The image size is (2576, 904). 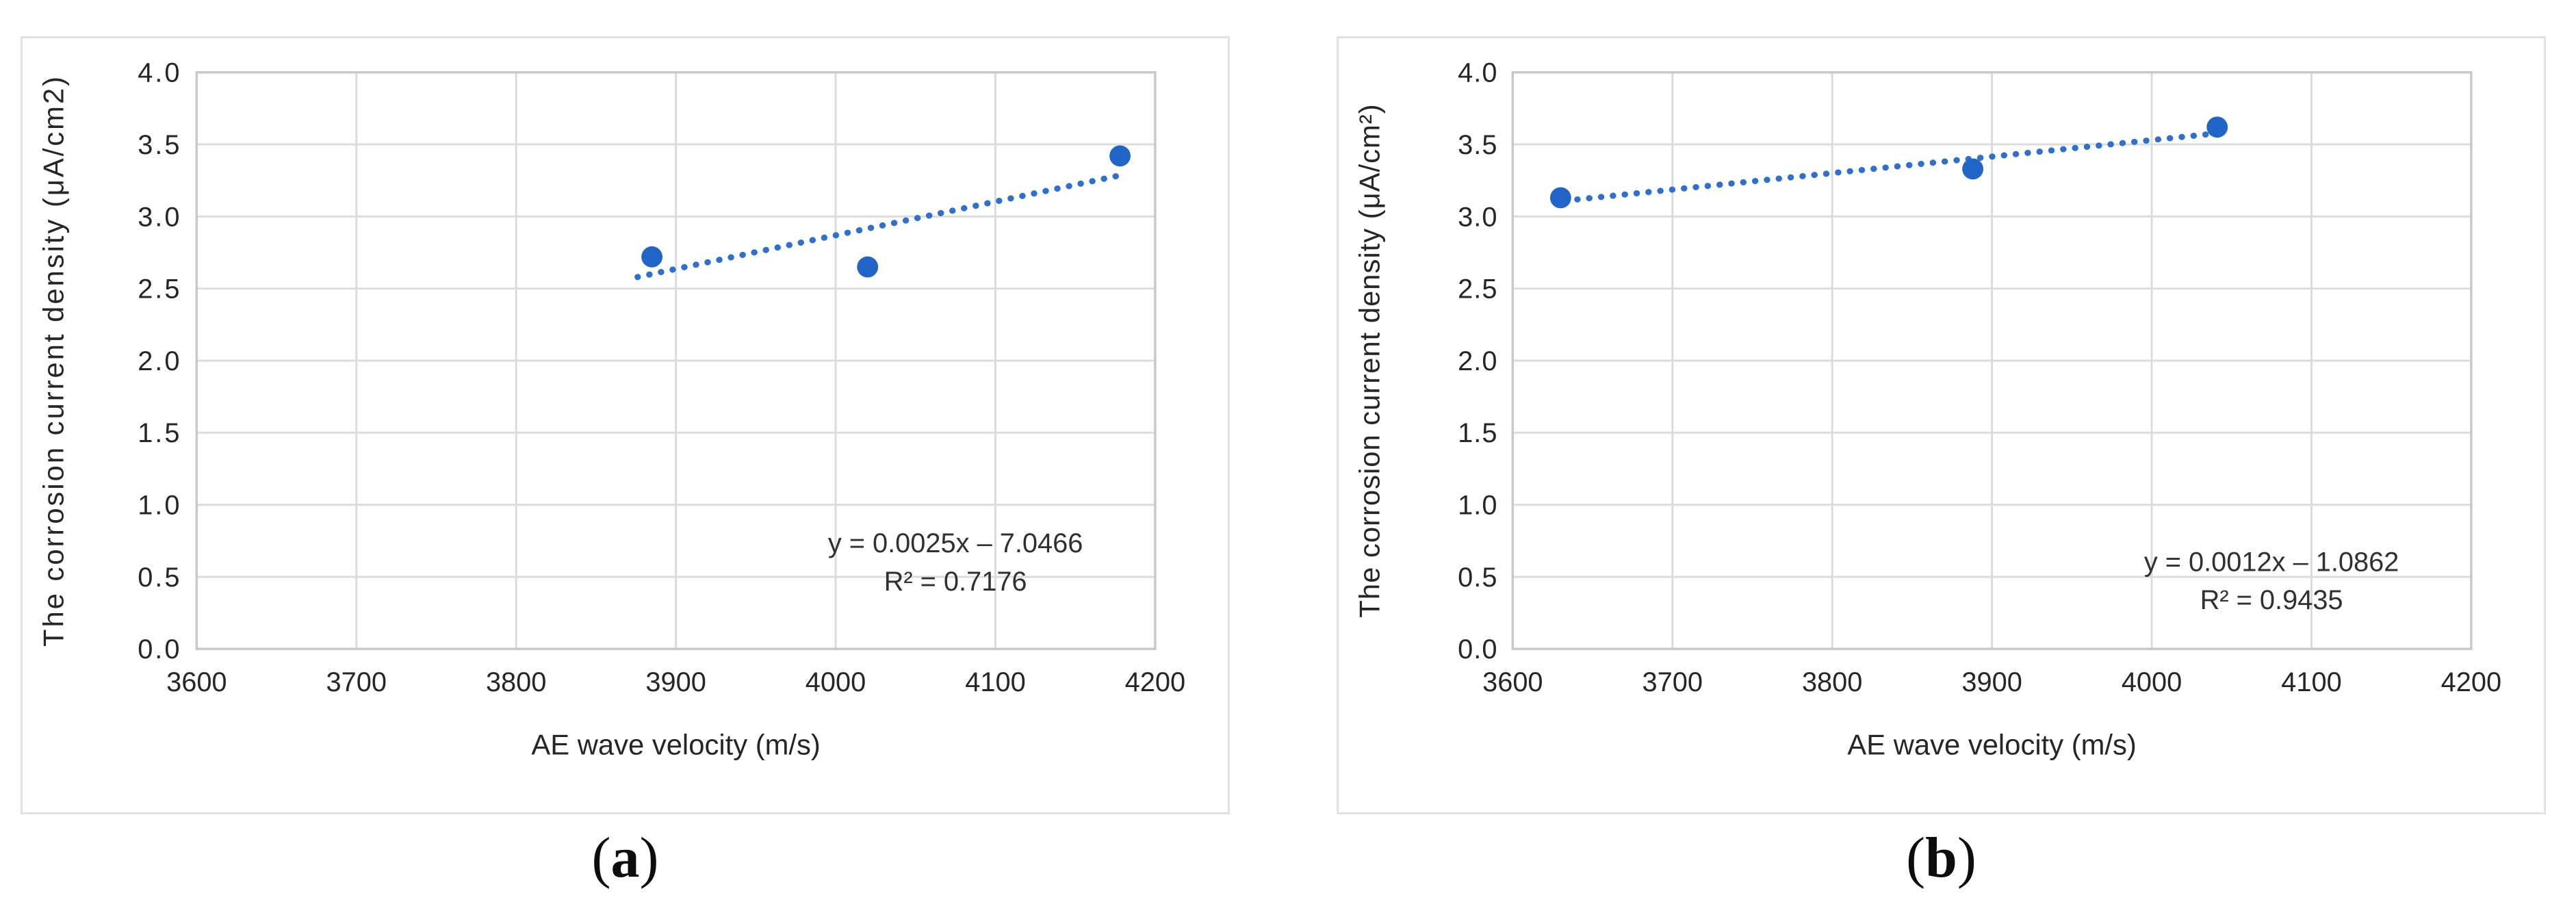 What do you see at coordinates (1916, 858) in the screenshot?
I see `caption-b-open: (` at bounding box center [1916, 858].